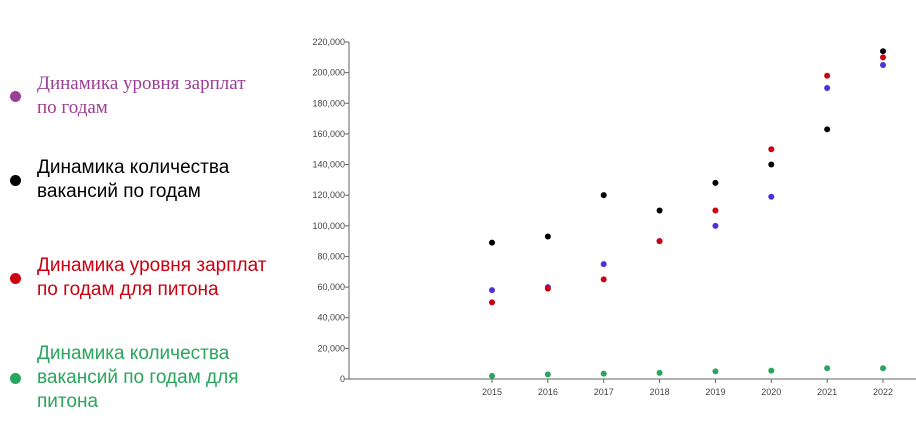 This screenshot has height=428, width=916. What do you see at coordinates (328, 42) in the screenshot?
I see `y-tick-label: 220,000` at bounding box center [328, 42].